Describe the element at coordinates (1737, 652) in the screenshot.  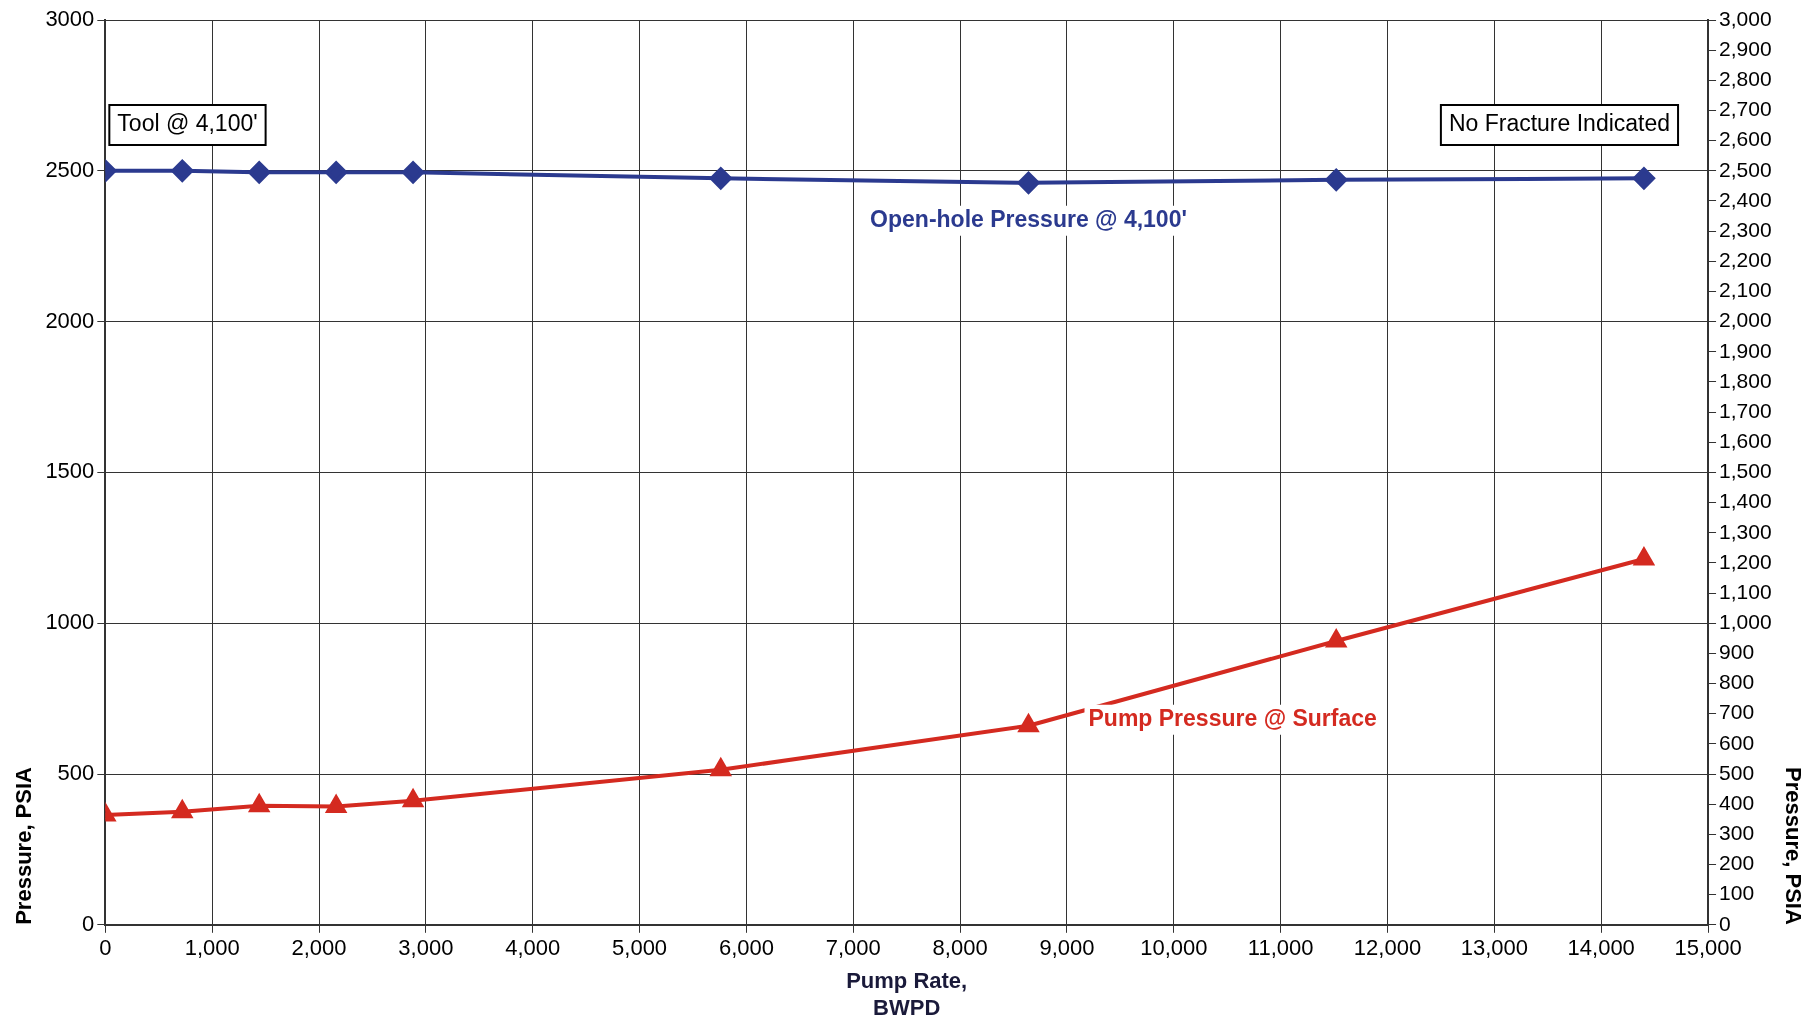
I see `y2-tick-label: 900` at that location.